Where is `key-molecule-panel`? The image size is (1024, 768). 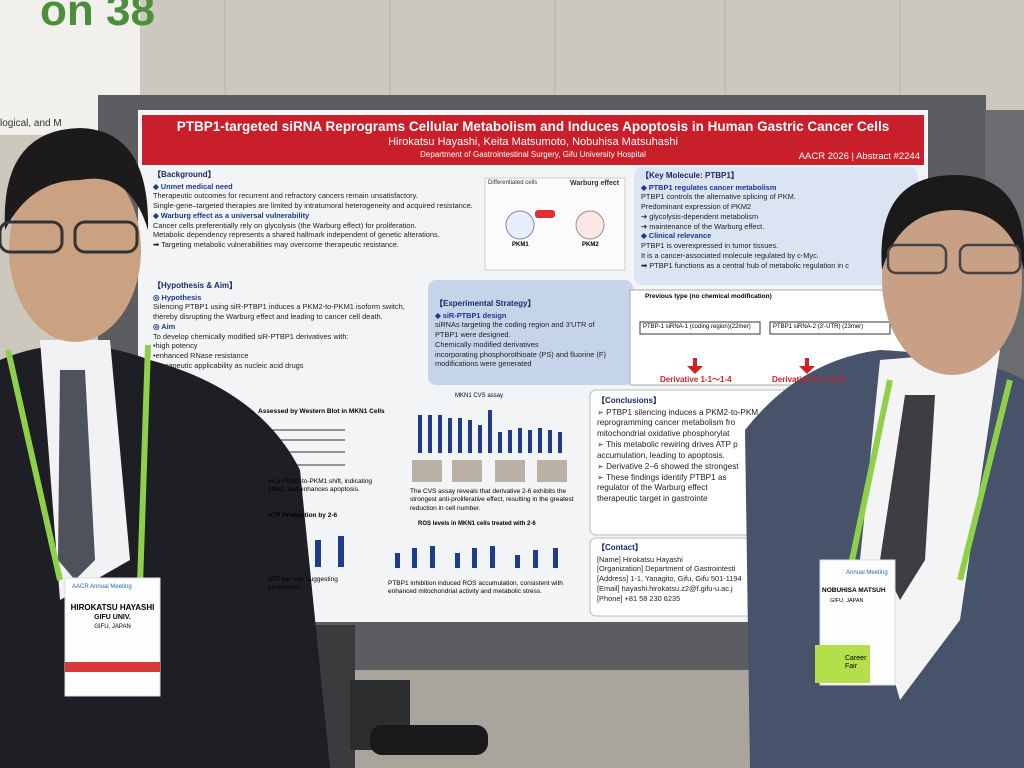 key-molecule-panel is located at coordinates (776, 226).